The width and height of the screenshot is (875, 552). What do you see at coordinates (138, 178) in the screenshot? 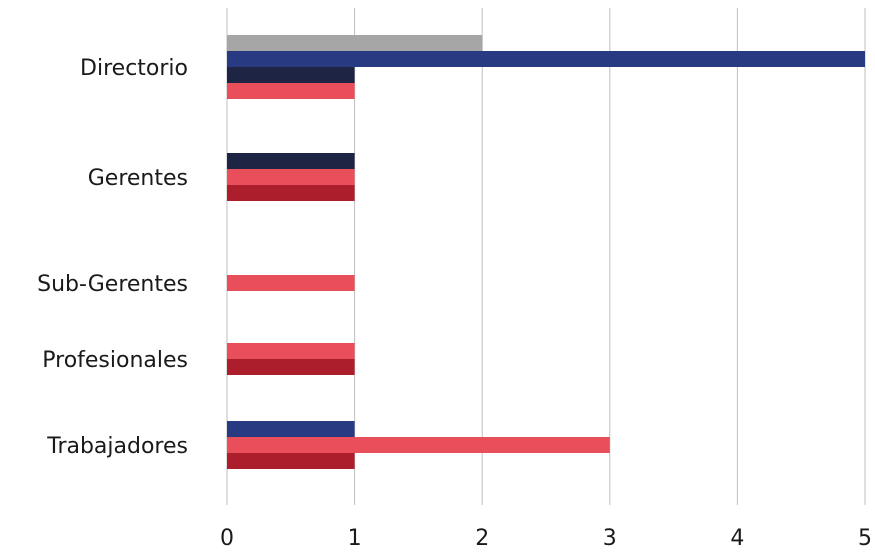
I see `category-label: Gerentes` at bounding box center [138, 178].